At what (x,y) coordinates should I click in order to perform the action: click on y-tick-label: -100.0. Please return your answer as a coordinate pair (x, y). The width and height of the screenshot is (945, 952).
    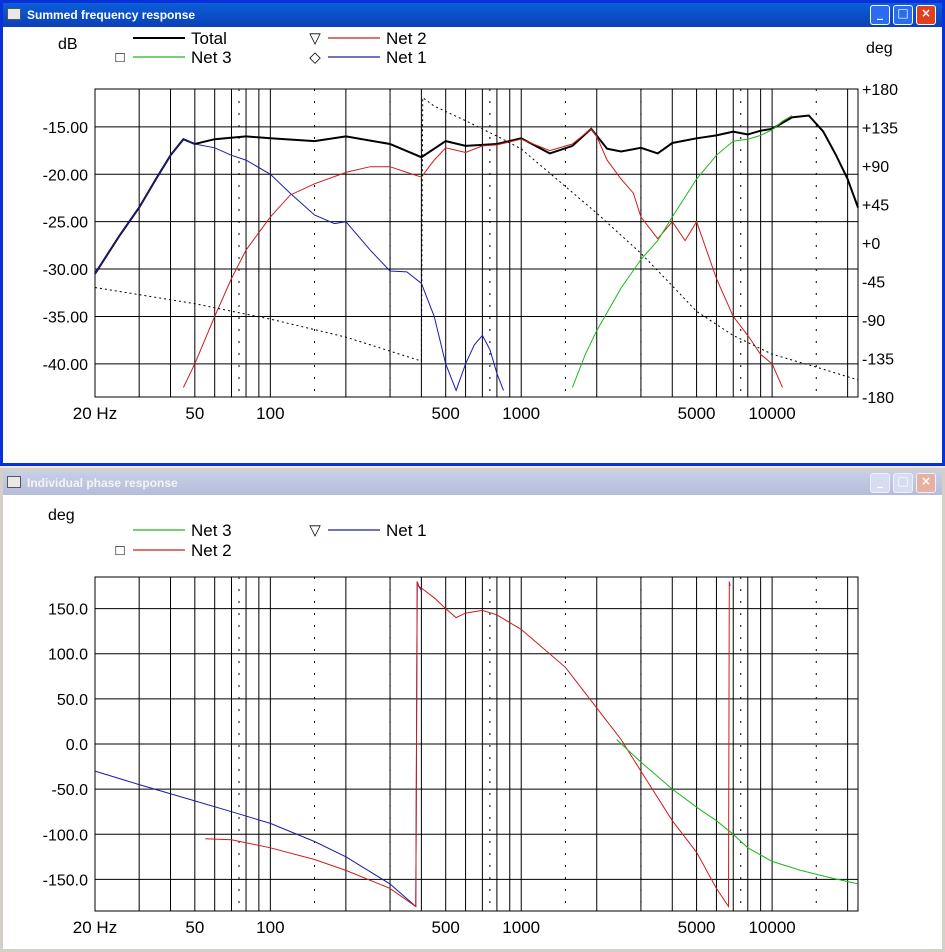
    Looking at the image, I should click on (65, 835).